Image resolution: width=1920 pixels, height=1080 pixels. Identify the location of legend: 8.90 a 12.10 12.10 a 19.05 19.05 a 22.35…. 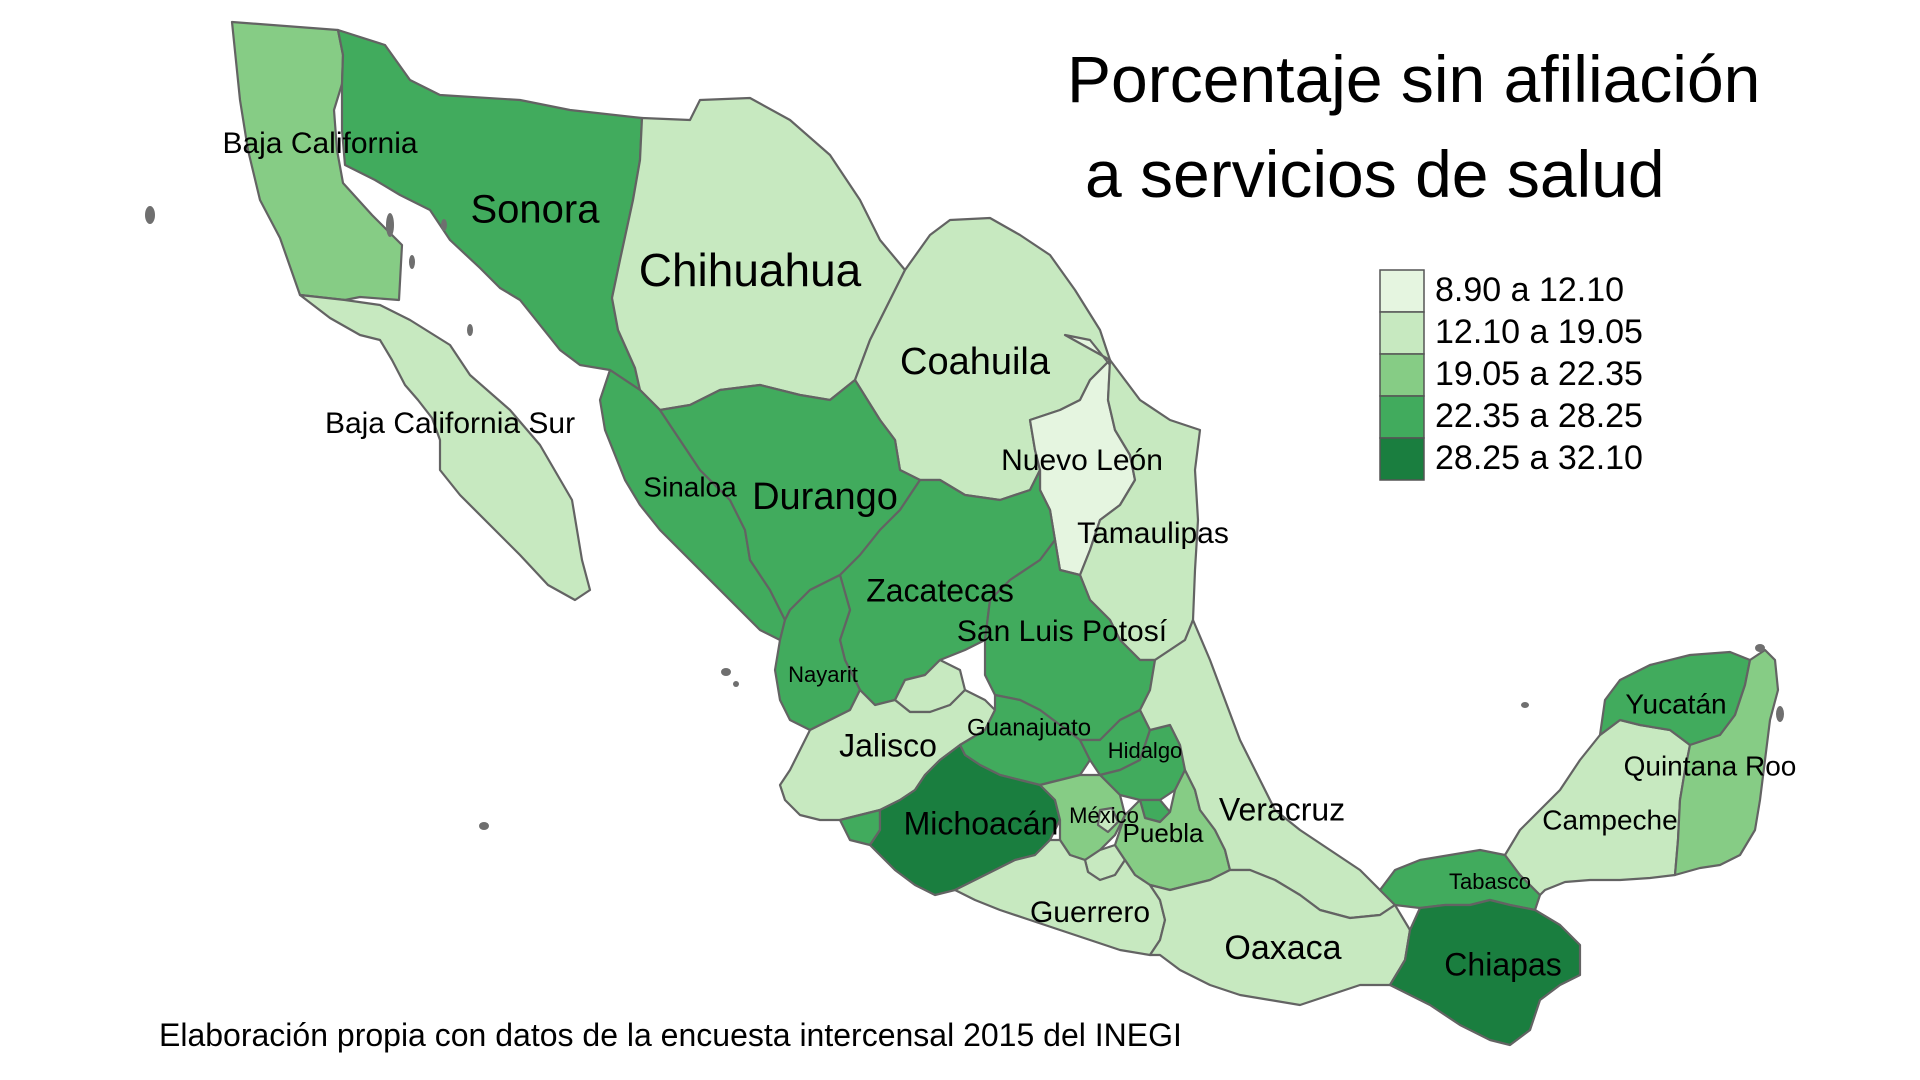
(1511, 375).